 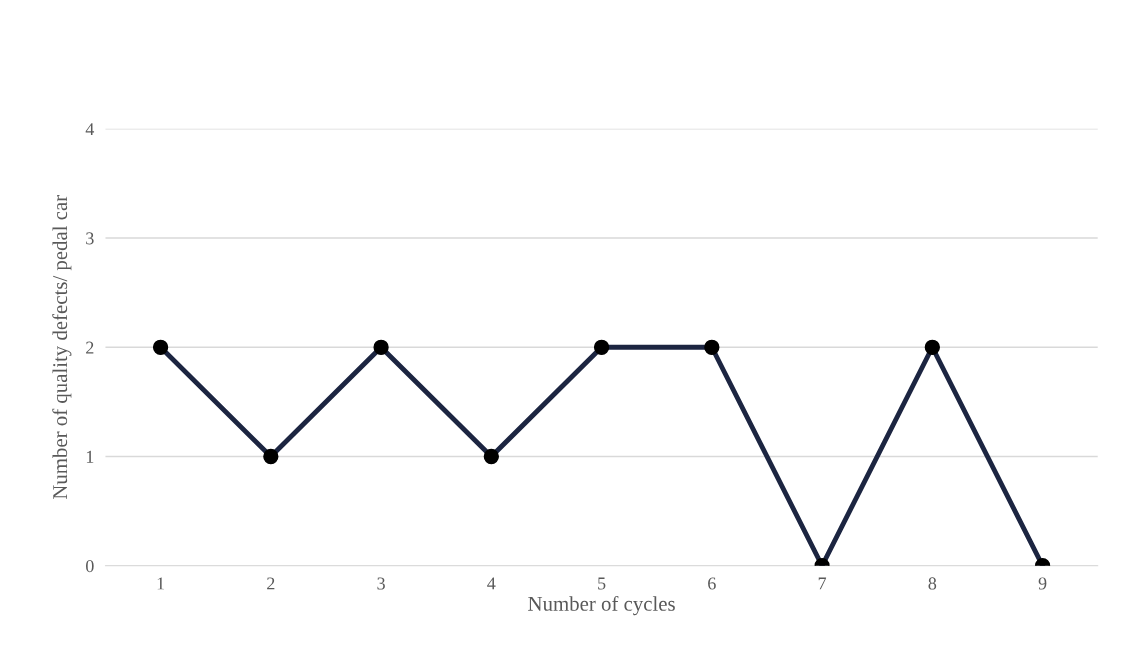 What do you see at coordinates (90, 566) in the screenshot?
I see `y-tick-label: 0` at bounding box center [90, 566].